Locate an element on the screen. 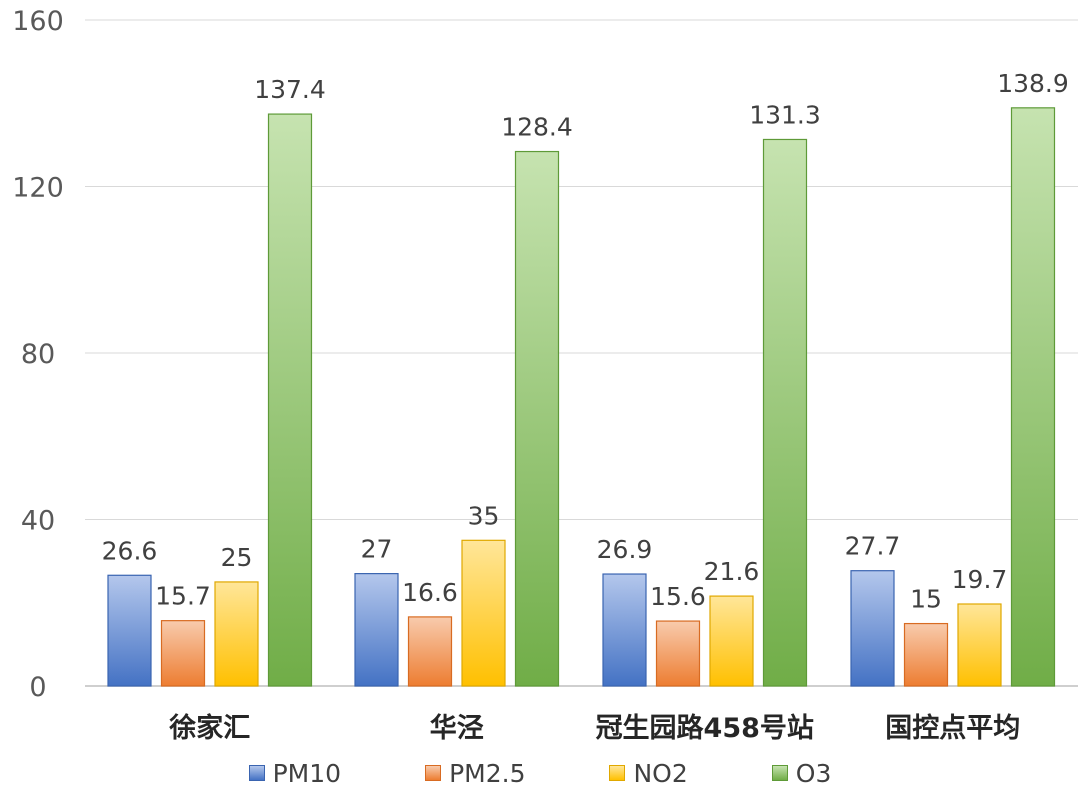 Image resolution: width=1080 pixels, height=802 pixels. category-label: 徐家汇 is located at coordinates (209, 728).